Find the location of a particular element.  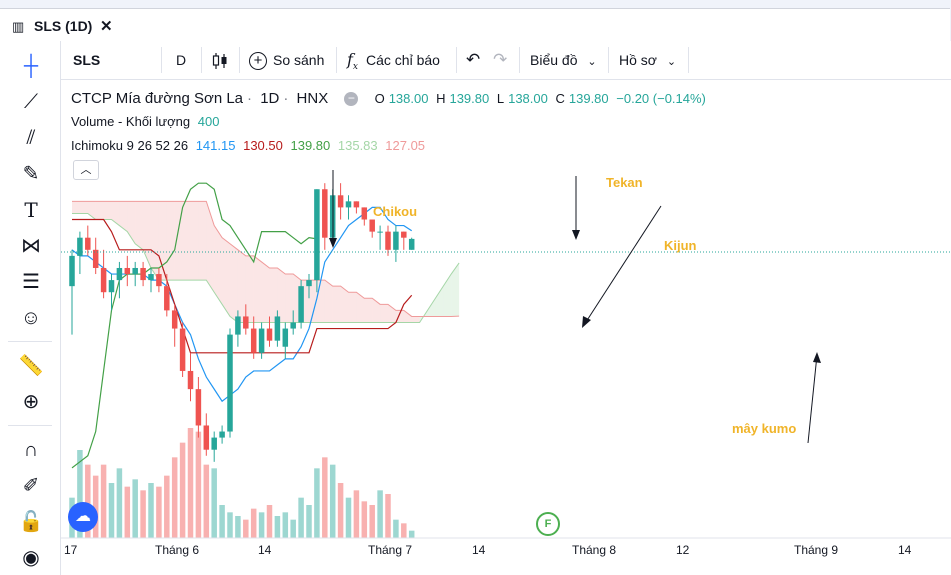

collapse-legend-button: ︿ is located at coordinates (86, 170).